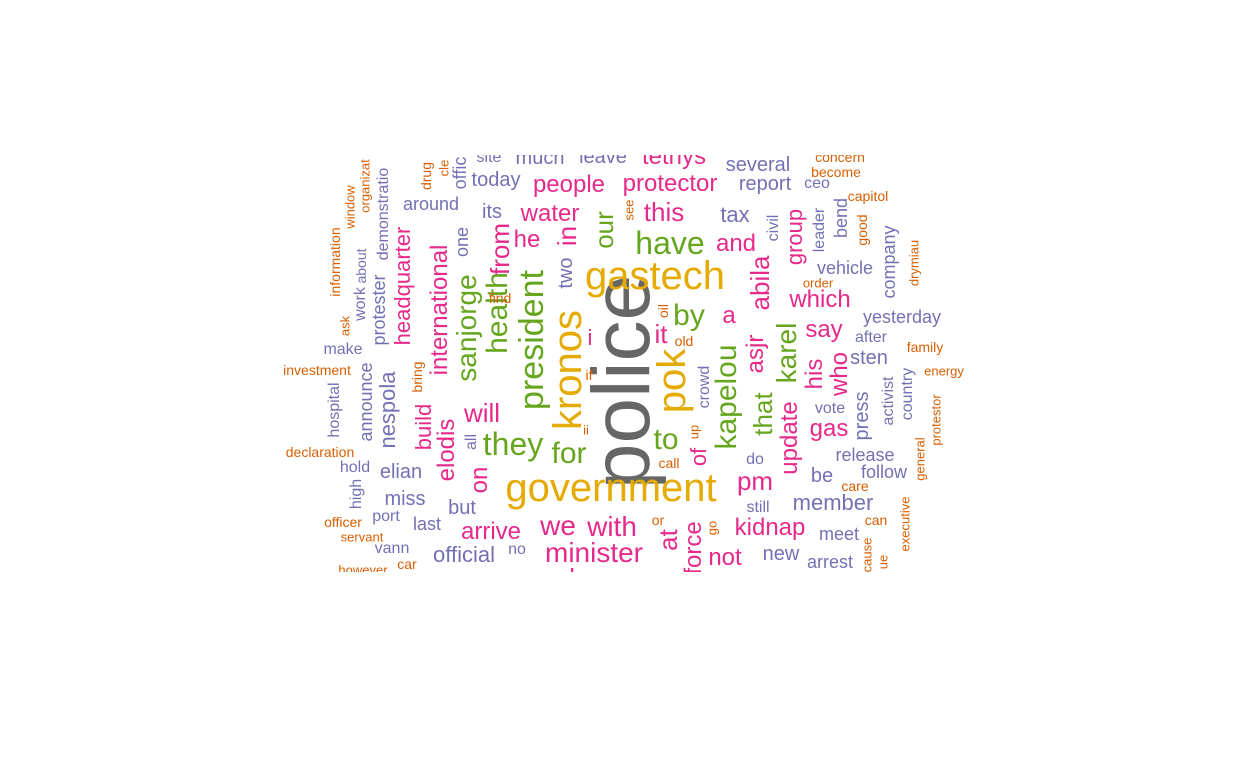 The height and width of the screenshot is (768, 1248). Describe the element at coordinates (758, 507) in the screenshot. I see `word-still: still` at that location.